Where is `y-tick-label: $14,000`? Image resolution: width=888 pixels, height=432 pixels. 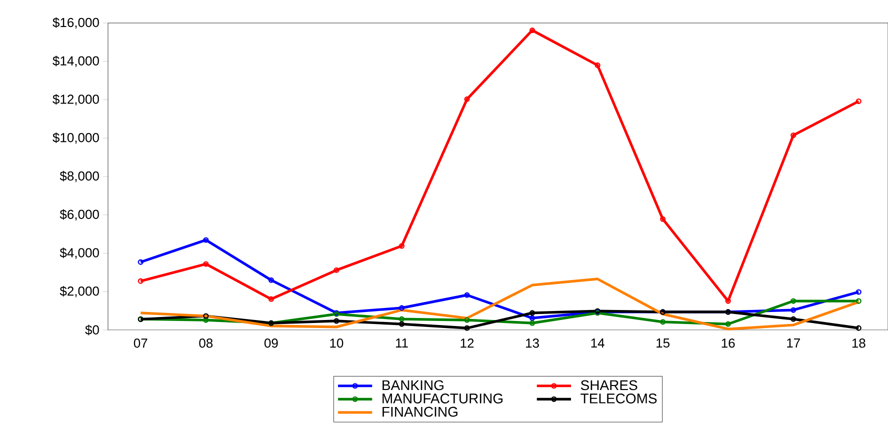
y-tick-label: $14,000 is located at coordinates (75, 62).